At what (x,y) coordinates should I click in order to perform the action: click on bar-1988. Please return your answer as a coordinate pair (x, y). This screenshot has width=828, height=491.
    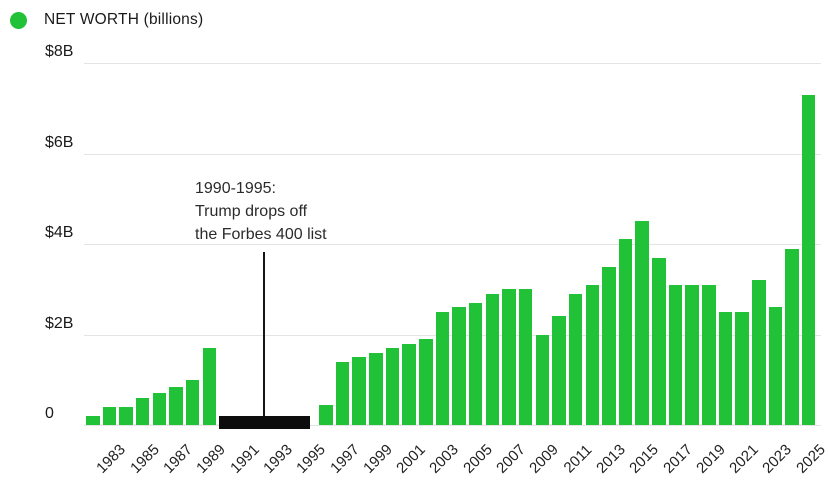
    Looking at the image, I should click on (192, 402).